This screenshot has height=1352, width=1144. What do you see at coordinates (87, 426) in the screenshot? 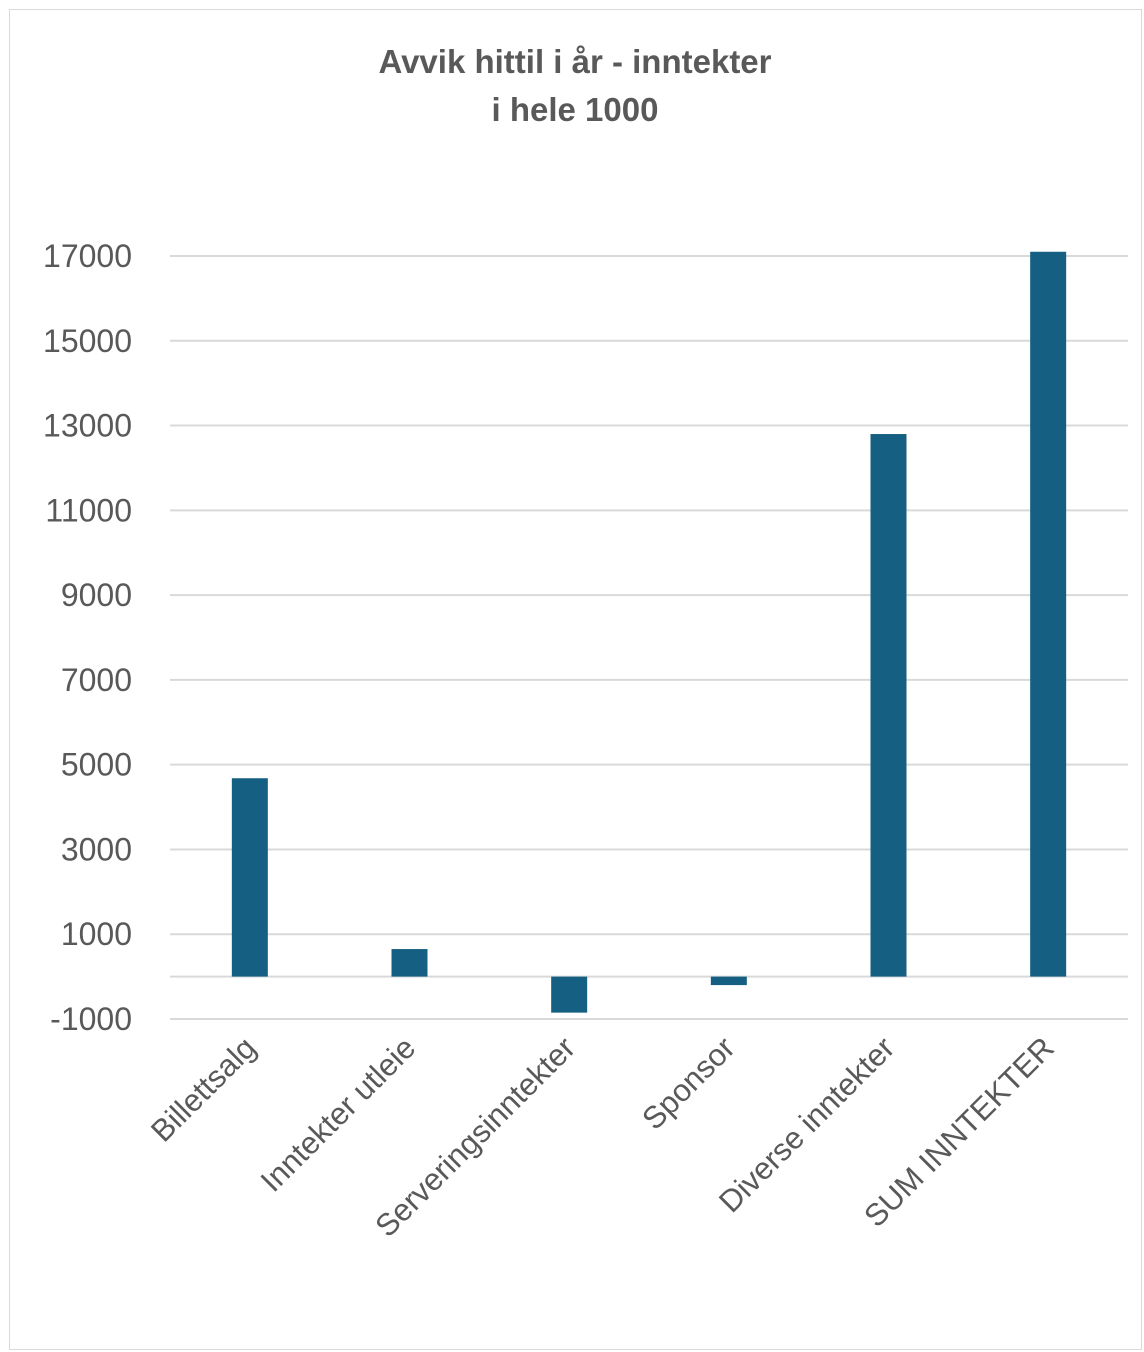
I see `y-tick-label: 13000` at bounding box center [87, 426].